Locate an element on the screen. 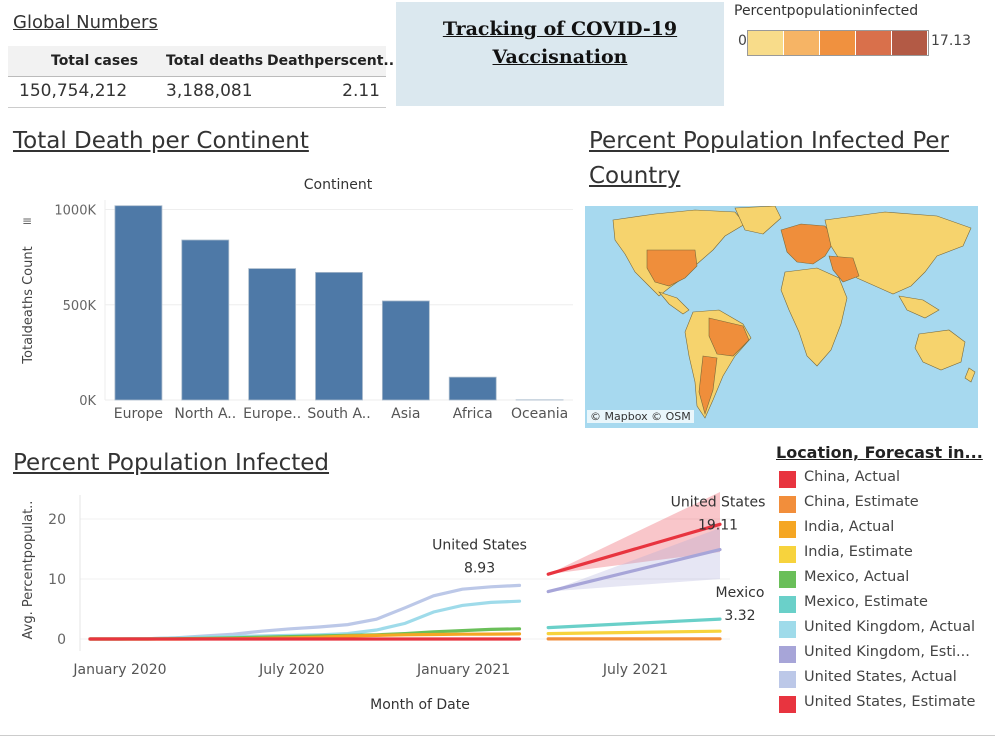 This screenshot has height=738, width=995. value-death-percent: 2.11 is located at coordinates (361, 91).